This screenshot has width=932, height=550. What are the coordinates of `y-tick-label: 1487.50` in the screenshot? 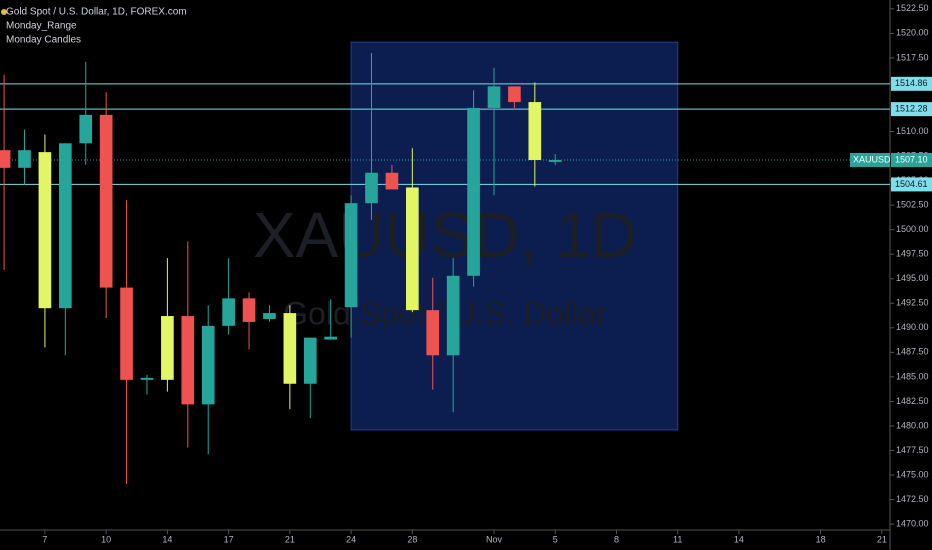 It's located at (912, 352).